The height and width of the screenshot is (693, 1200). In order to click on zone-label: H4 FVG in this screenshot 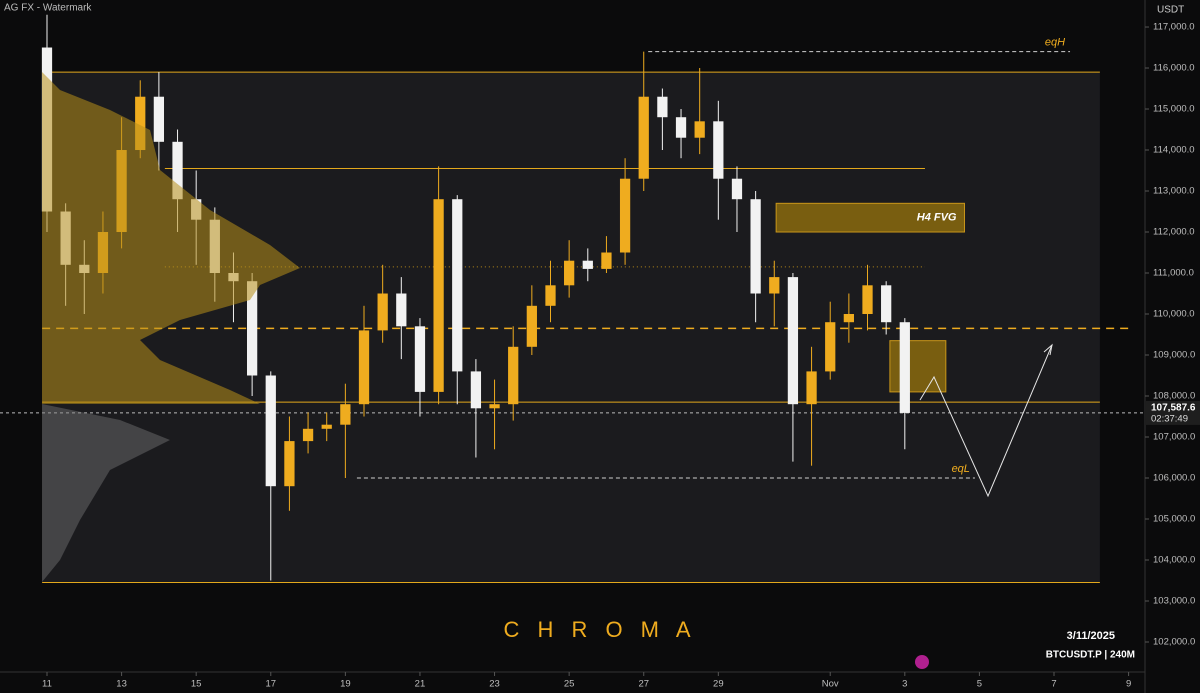, I will do `click(937, 218)`.